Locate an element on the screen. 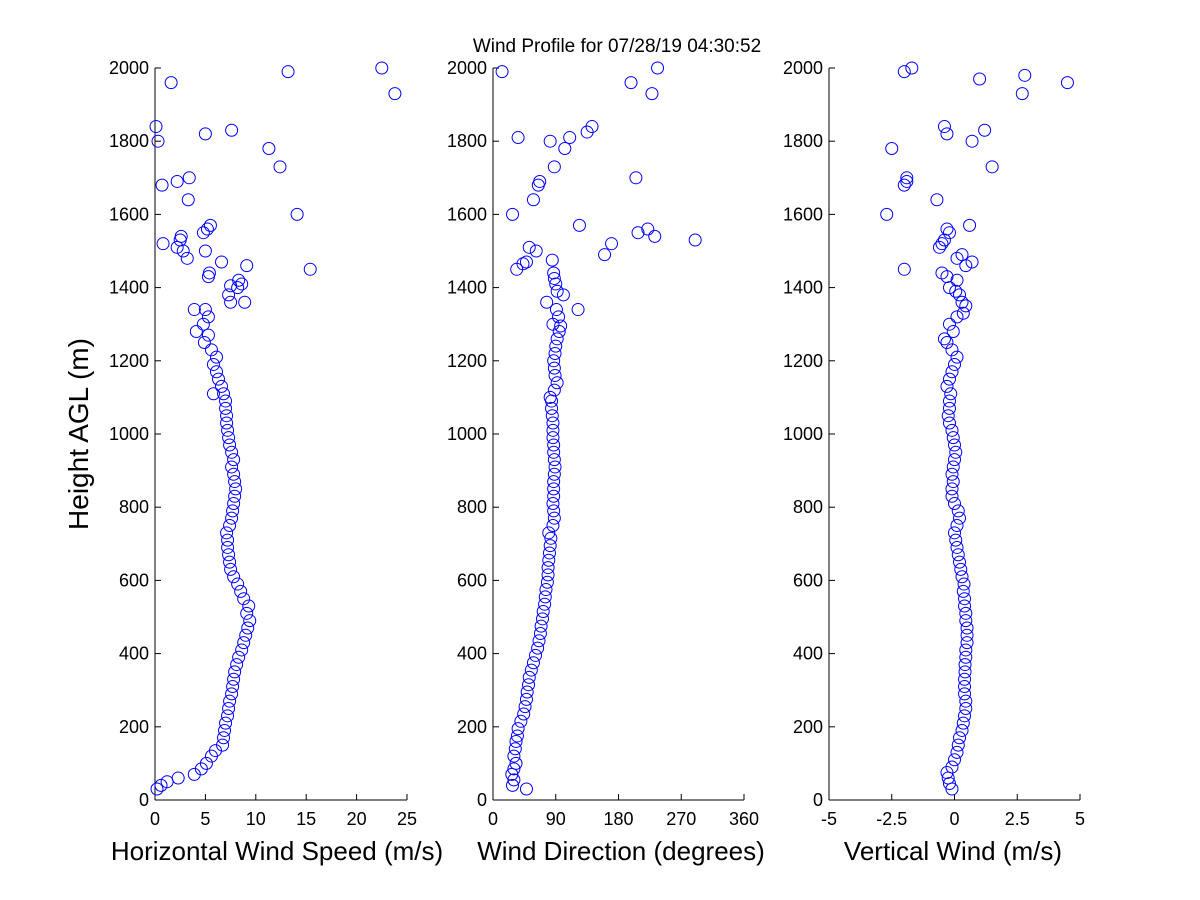 The width and height of the screenshot is (1200, 900). y-axis-label: Height AGL (m) is located at coordinates (78, 434).